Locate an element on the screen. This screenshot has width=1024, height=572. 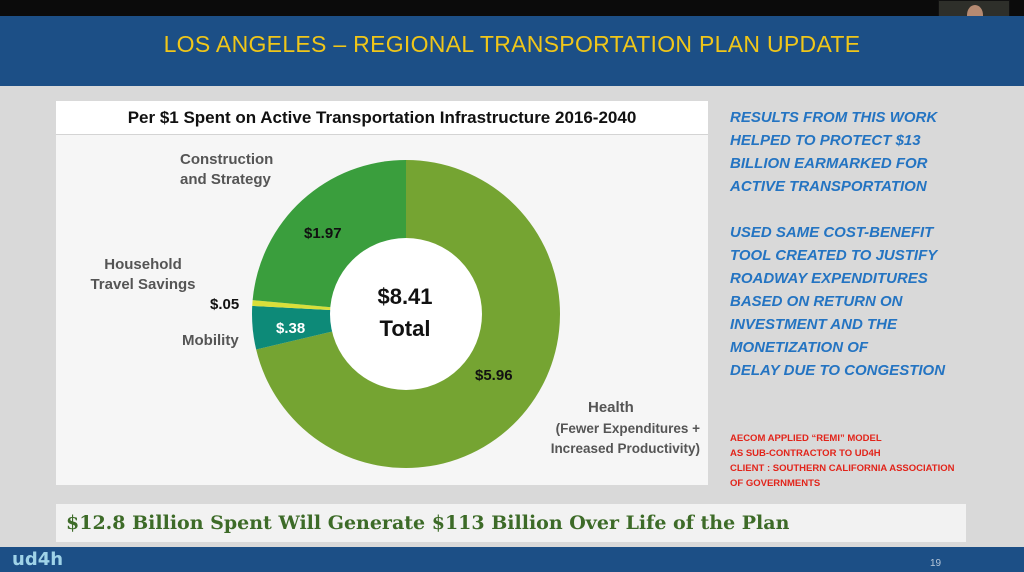
slice-label-household: Household Travel Savings is located at coordinates (143, 275).